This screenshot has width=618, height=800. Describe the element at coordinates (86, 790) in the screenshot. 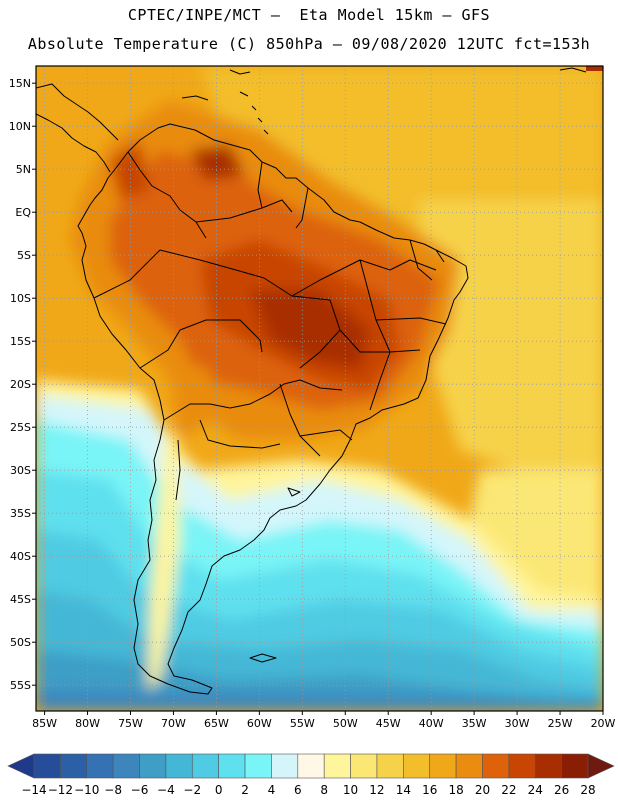

I see `colorbar-label: −10` at that location.